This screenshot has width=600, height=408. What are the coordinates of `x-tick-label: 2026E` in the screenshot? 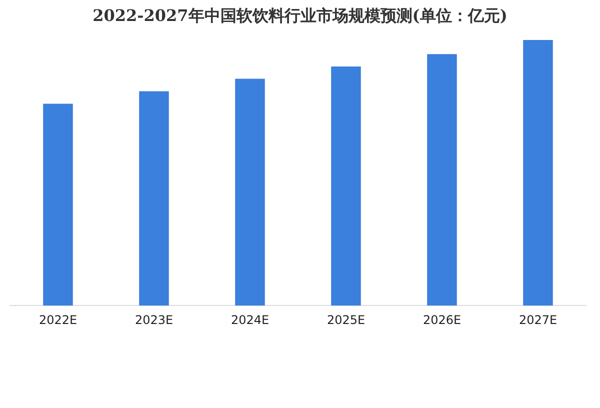 It's located at (442, 319).